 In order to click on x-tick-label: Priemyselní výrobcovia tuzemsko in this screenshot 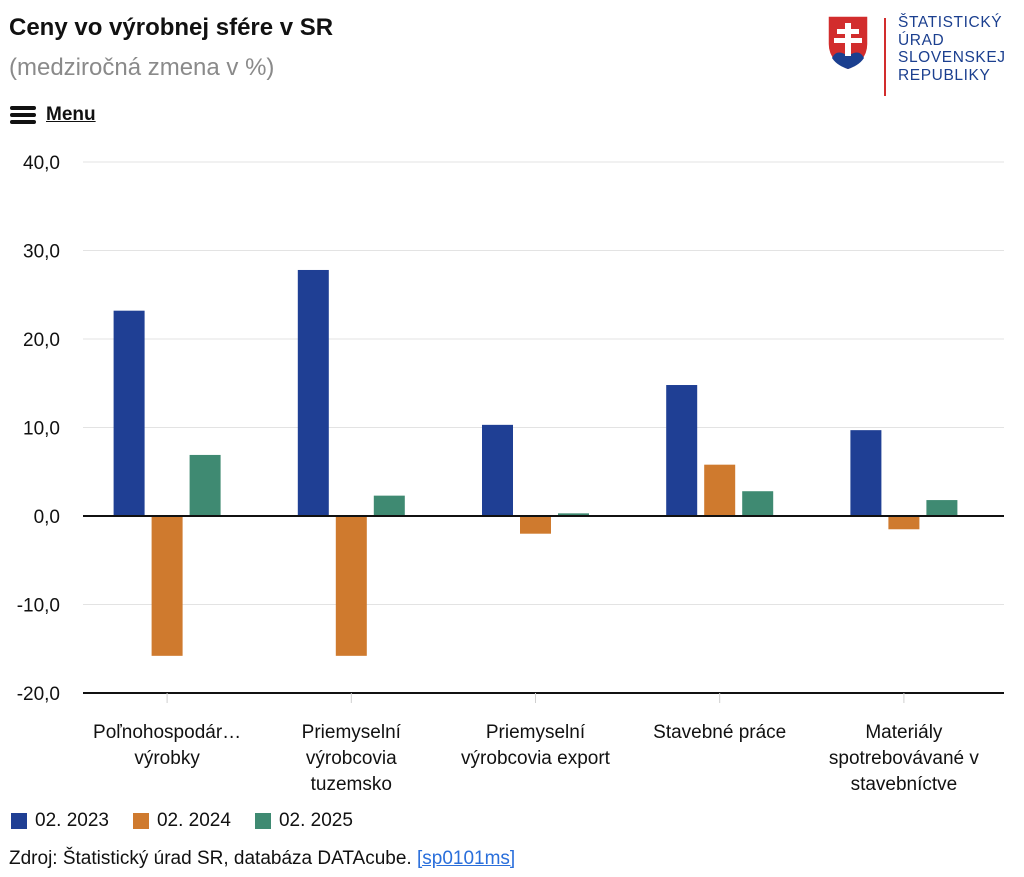, I will do `click(352, 758)`.